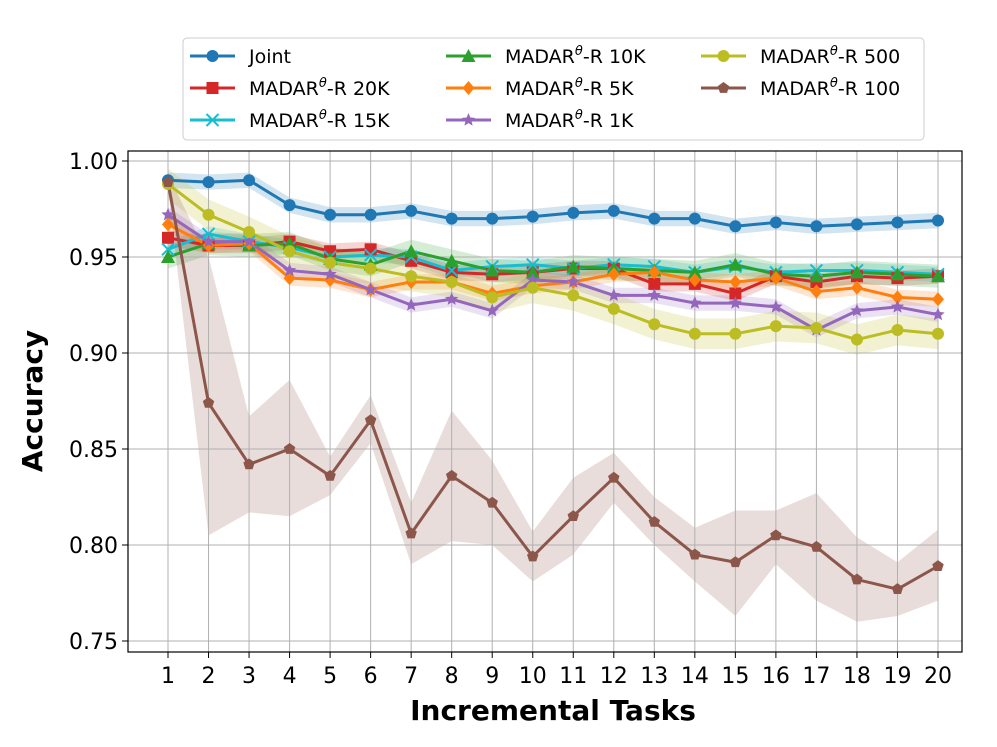 This screenshot has width=997, height=747. Describe the element at coordinates (249, 676) in the screenshot. I see `x-tick-label: 3` at that location.